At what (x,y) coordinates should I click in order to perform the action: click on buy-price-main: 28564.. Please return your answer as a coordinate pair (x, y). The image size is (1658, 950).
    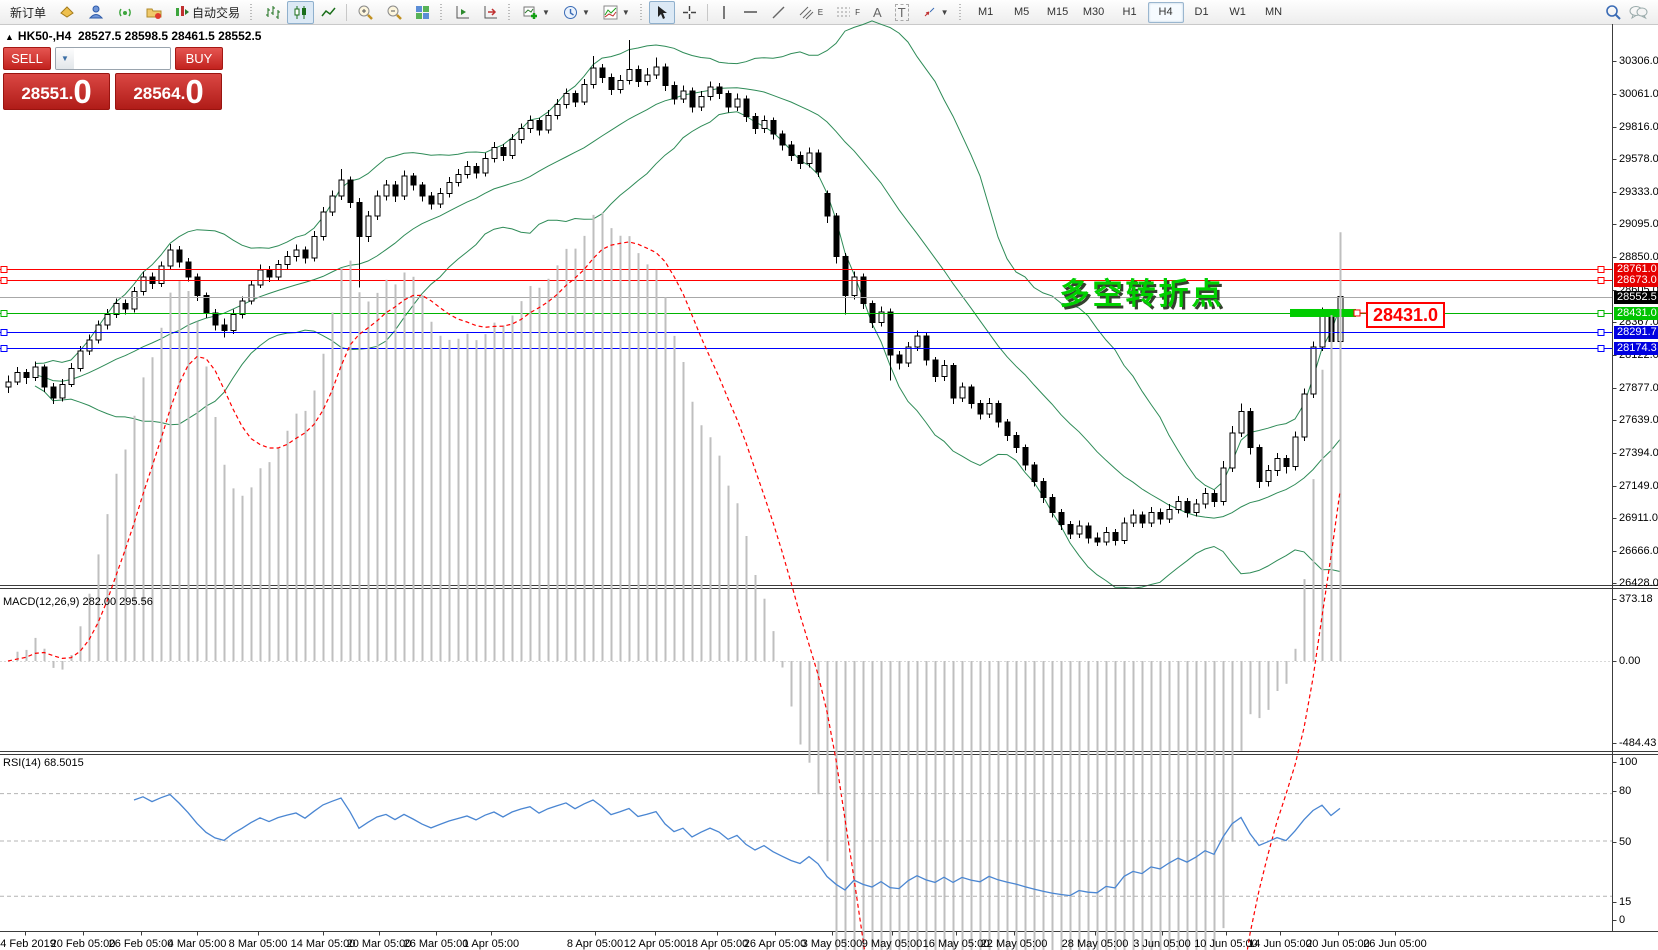
    Looking at the image, I should click on (159, 93).